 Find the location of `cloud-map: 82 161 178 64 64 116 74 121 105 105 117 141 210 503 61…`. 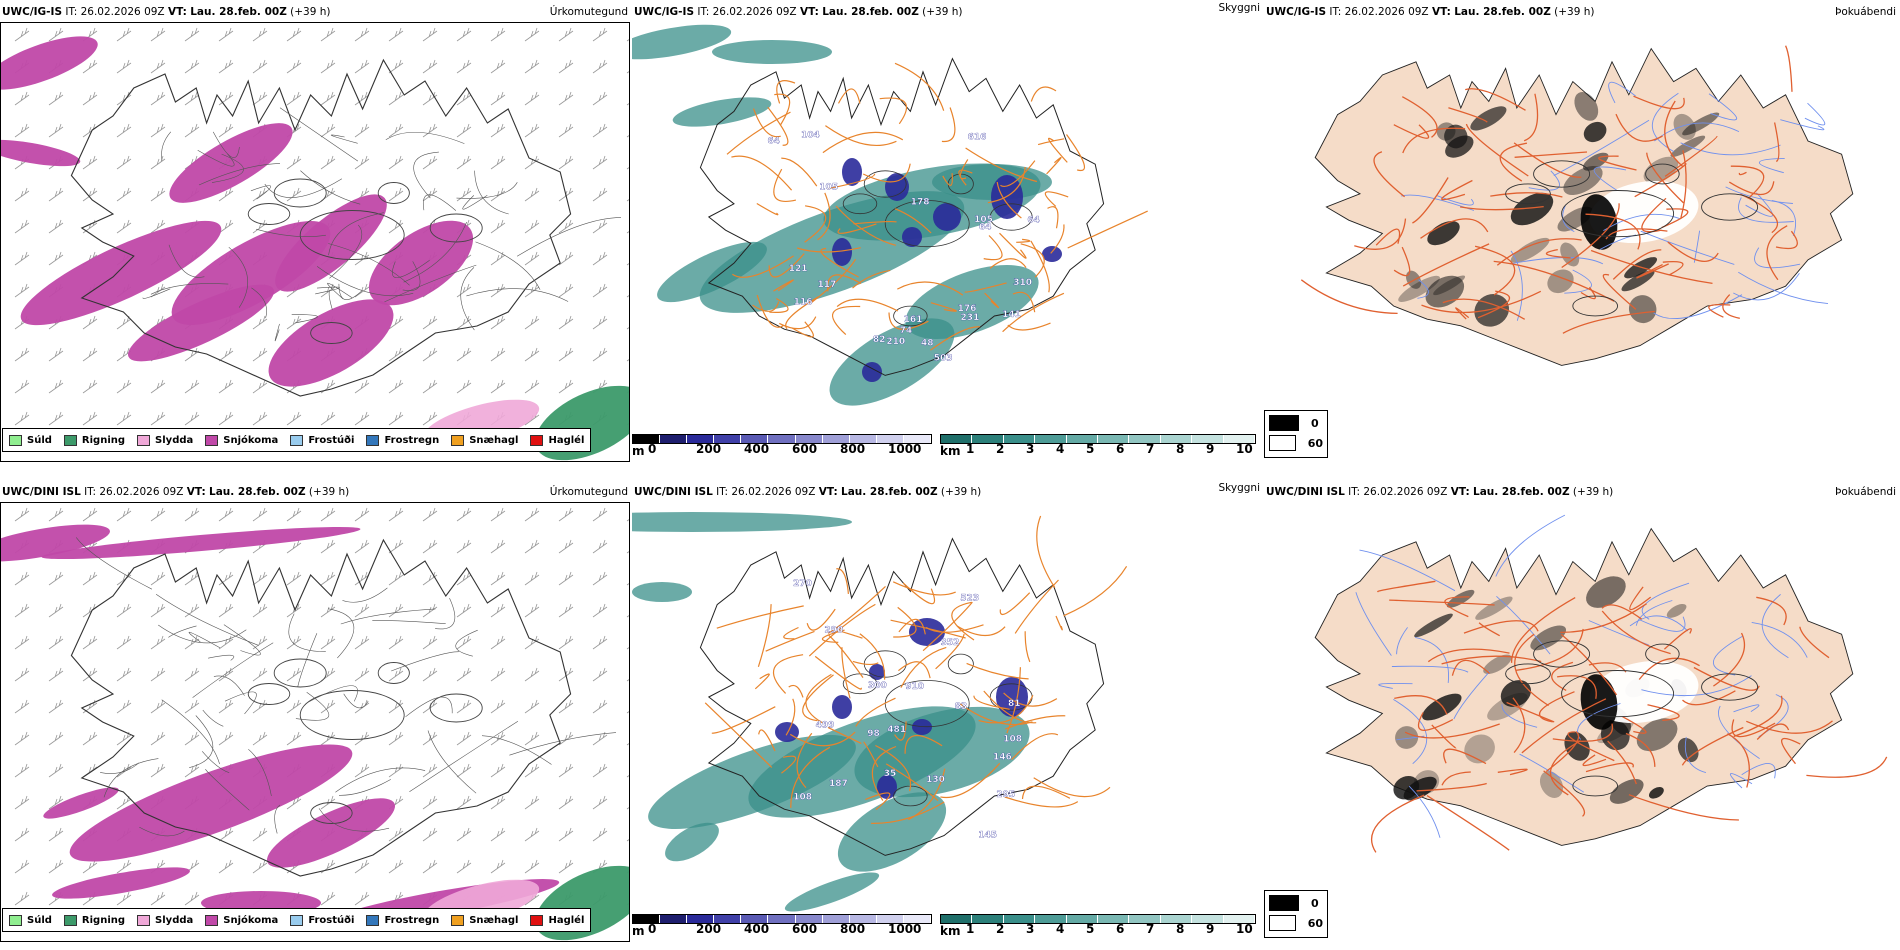

cloud-map: 82 161 178 64 64 116 74 121 105 105 117 141 210 503 61… is located at coordinates (948, 227).